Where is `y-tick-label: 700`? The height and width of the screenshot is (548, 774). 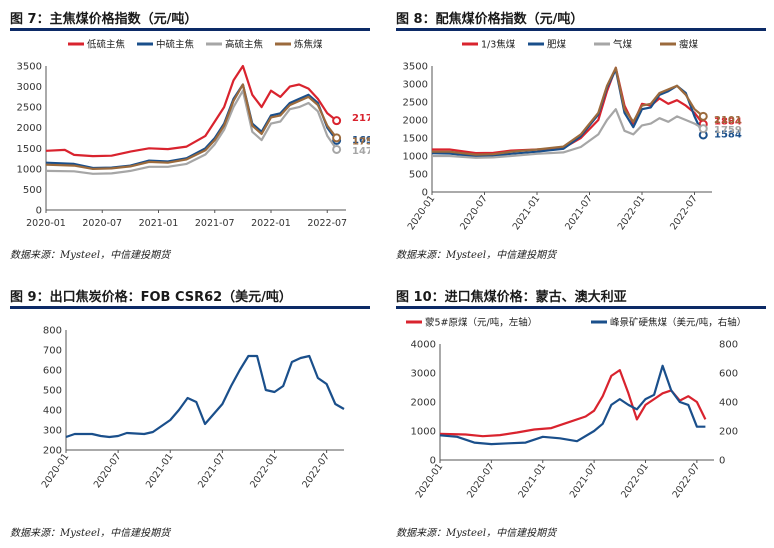
y-tick-label: 700 is located at coordinates (52, 351).